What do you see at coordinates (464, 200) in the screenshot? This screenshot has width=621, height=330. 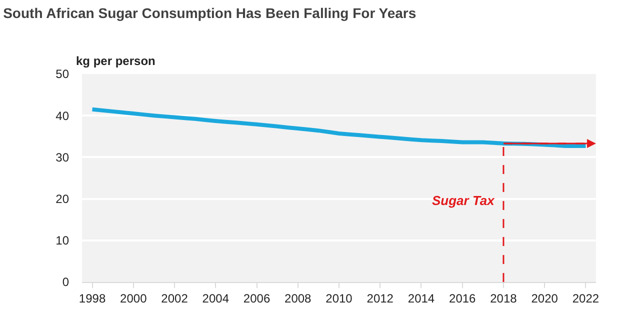 I see `ref-line-label: Sugar Tax` at bounding box center [464, 200].